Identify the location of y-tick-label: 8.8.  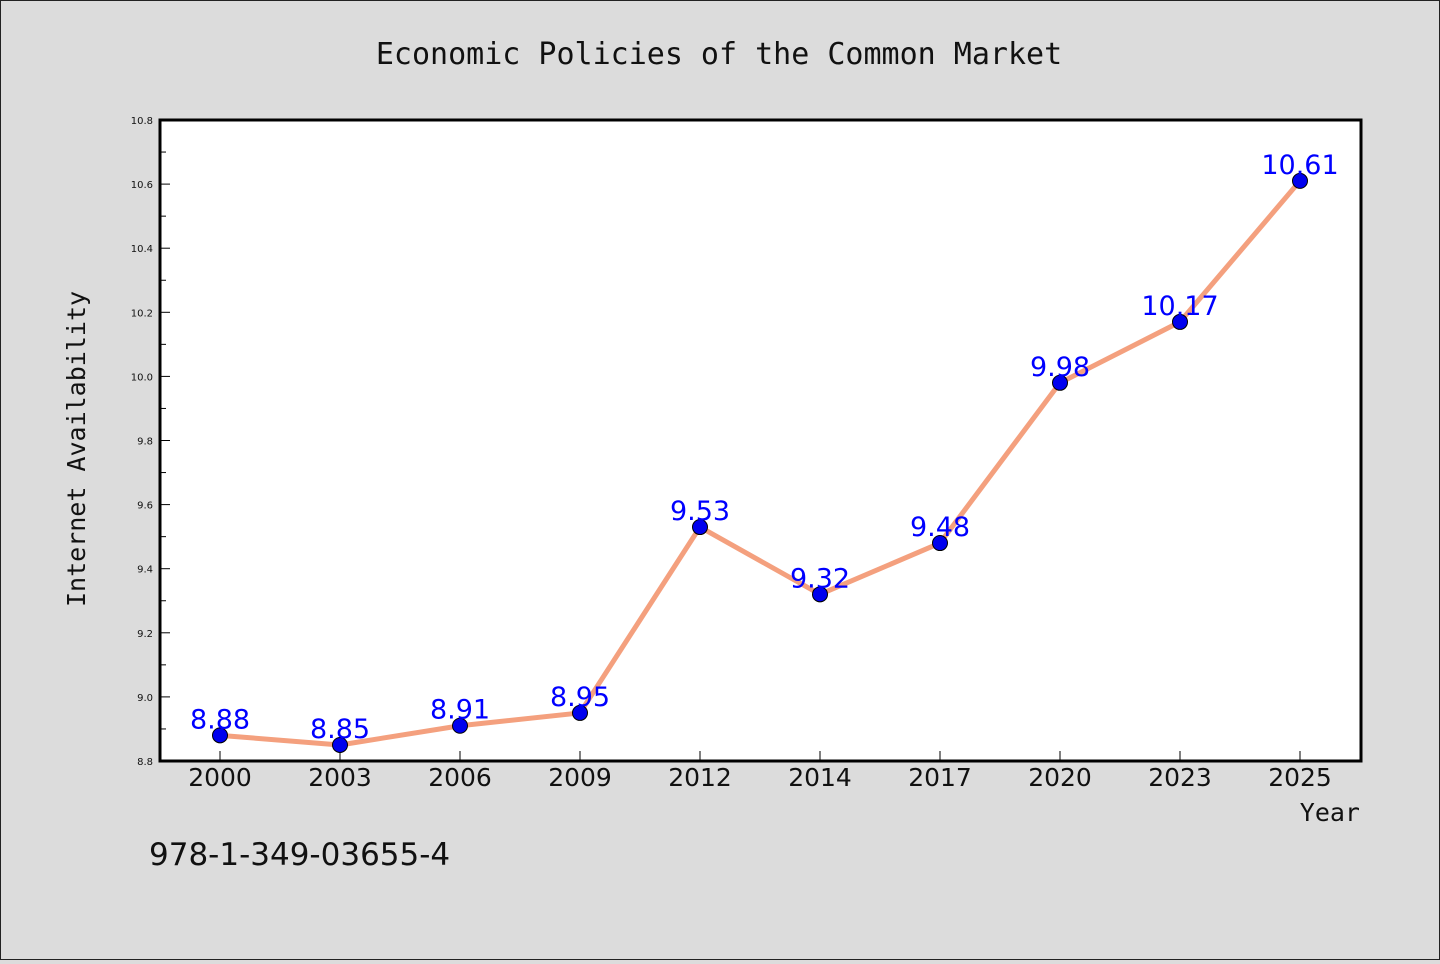
(145, 762).